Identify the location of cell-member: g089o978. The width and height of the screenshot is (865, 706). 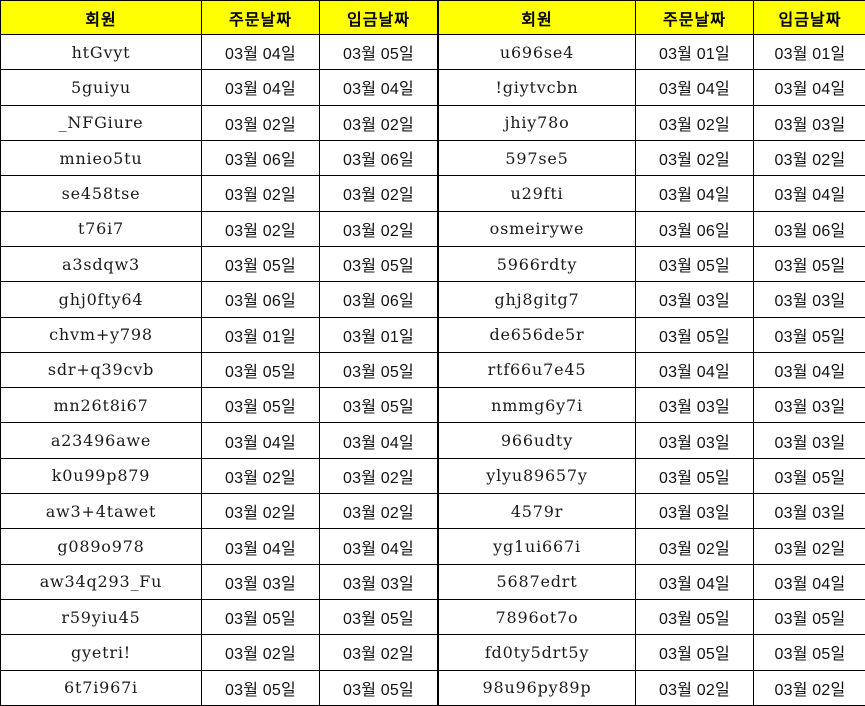
(101, 546).